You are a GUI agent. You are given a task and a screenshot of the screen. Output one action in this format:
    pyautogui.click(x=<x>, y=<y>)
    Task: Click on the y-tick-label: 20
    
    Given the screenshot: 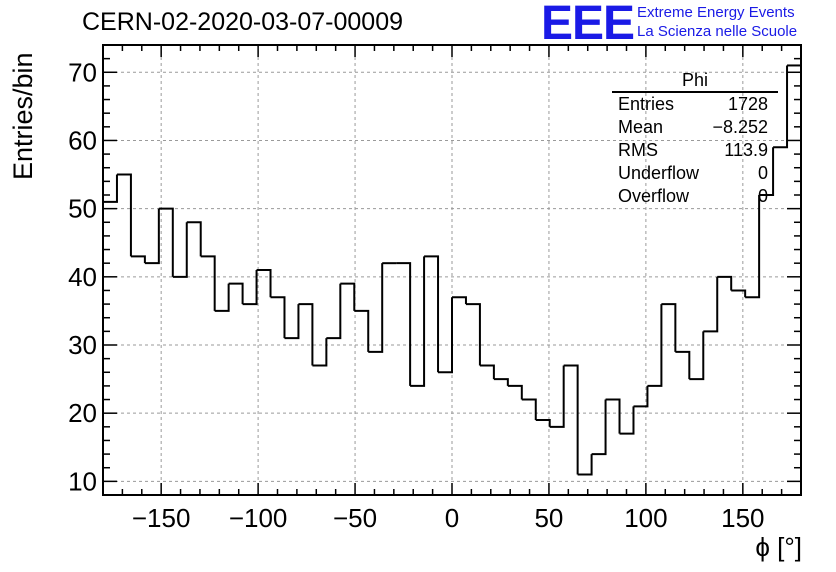 What is the action you would take?
    pyautogui.click(x=82, y=413)
    